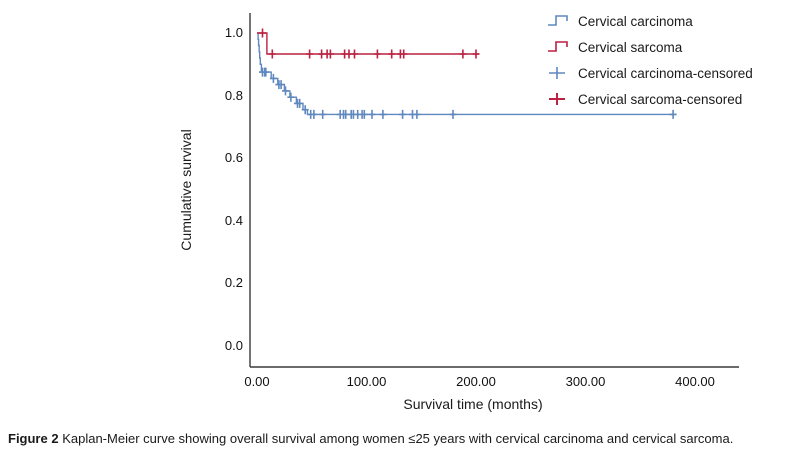 The image size is (795, 457). Describe the element at coordinates (233, 158) in the screenshot. I see `y-tick-label: 0.6` at that location.